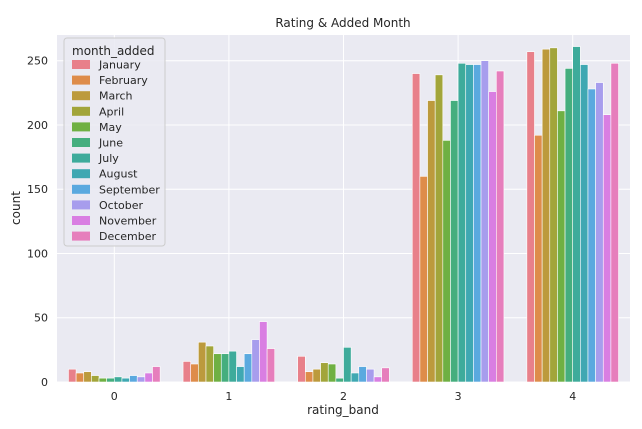  Describe the element at coordinates (572, 396) in the screenshot. I see `x-tick-label: 4` at that location.